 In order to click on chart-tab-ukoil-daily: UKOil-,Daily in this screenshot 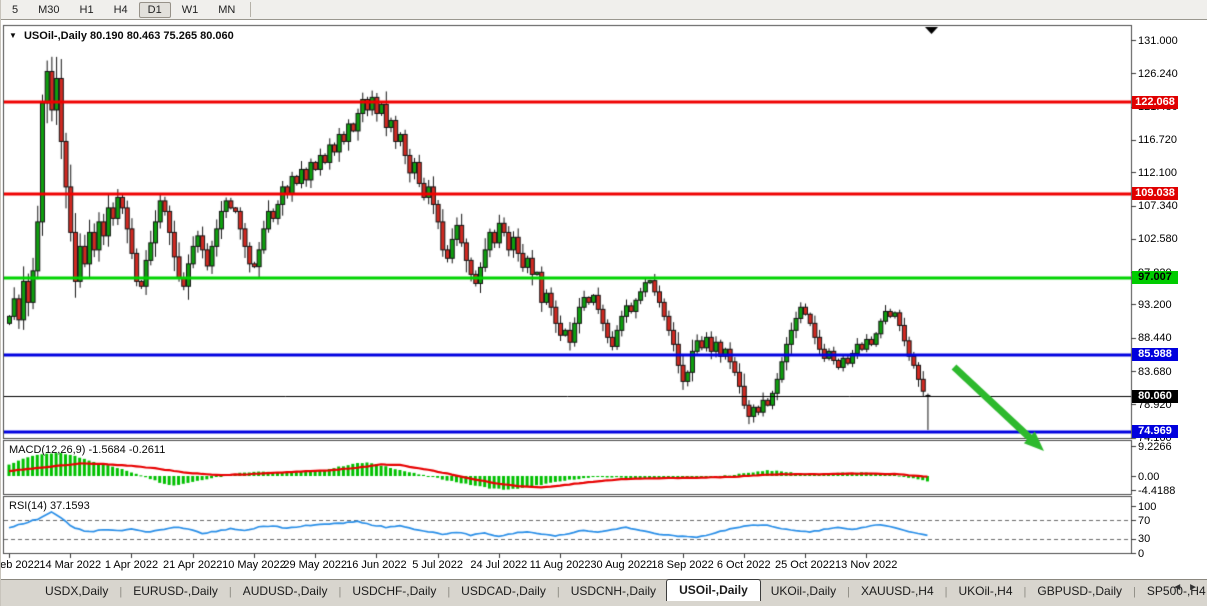, I will do `click(803, 591)`.